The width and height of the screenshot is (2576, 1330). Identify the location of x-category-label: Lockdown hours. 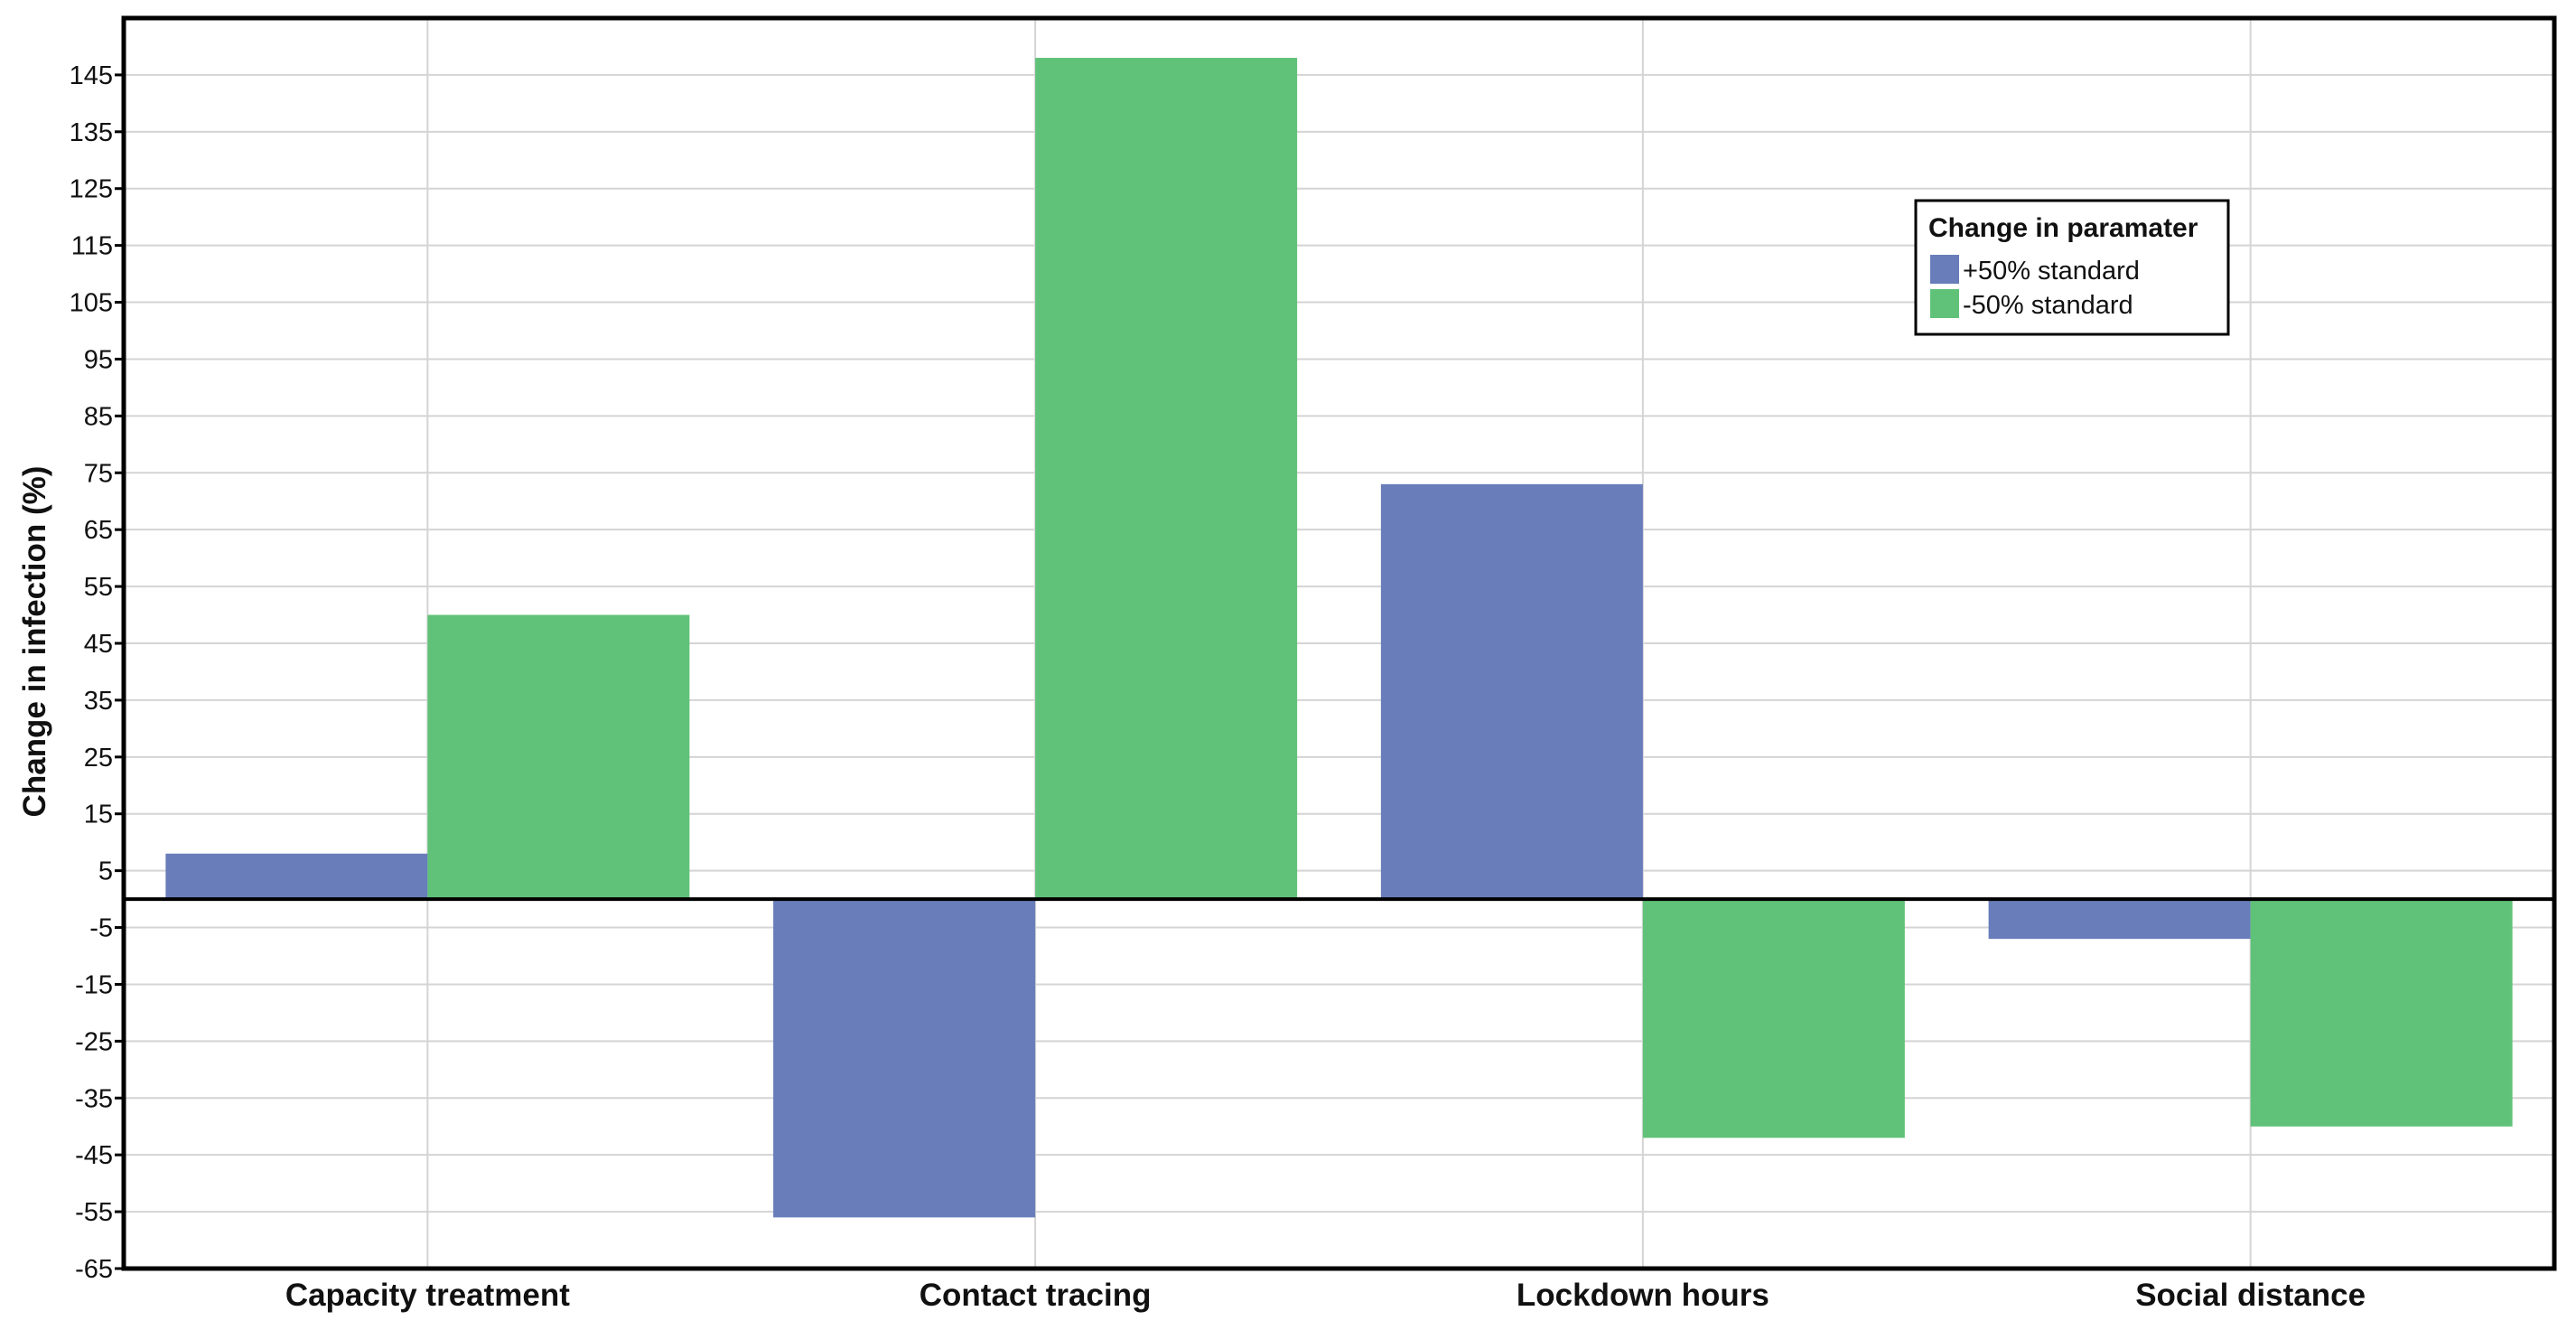
(1643, 1295).